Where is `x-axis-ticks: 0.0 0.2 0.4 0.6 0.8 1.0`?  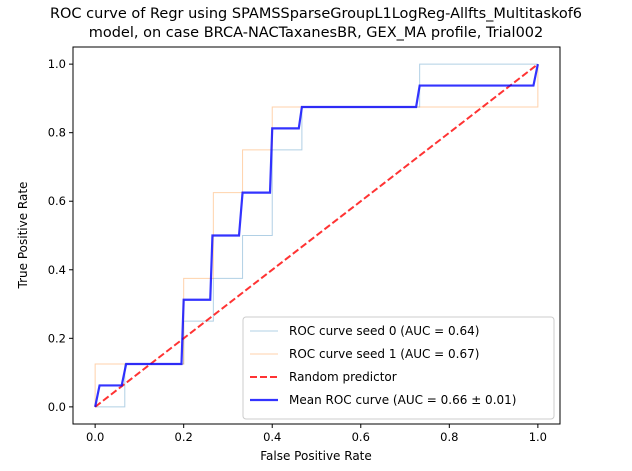
x-axis-ticks: 0.0 0.2 0.4 0.6 0.8 1.0 is located at coordinates (316, 434).